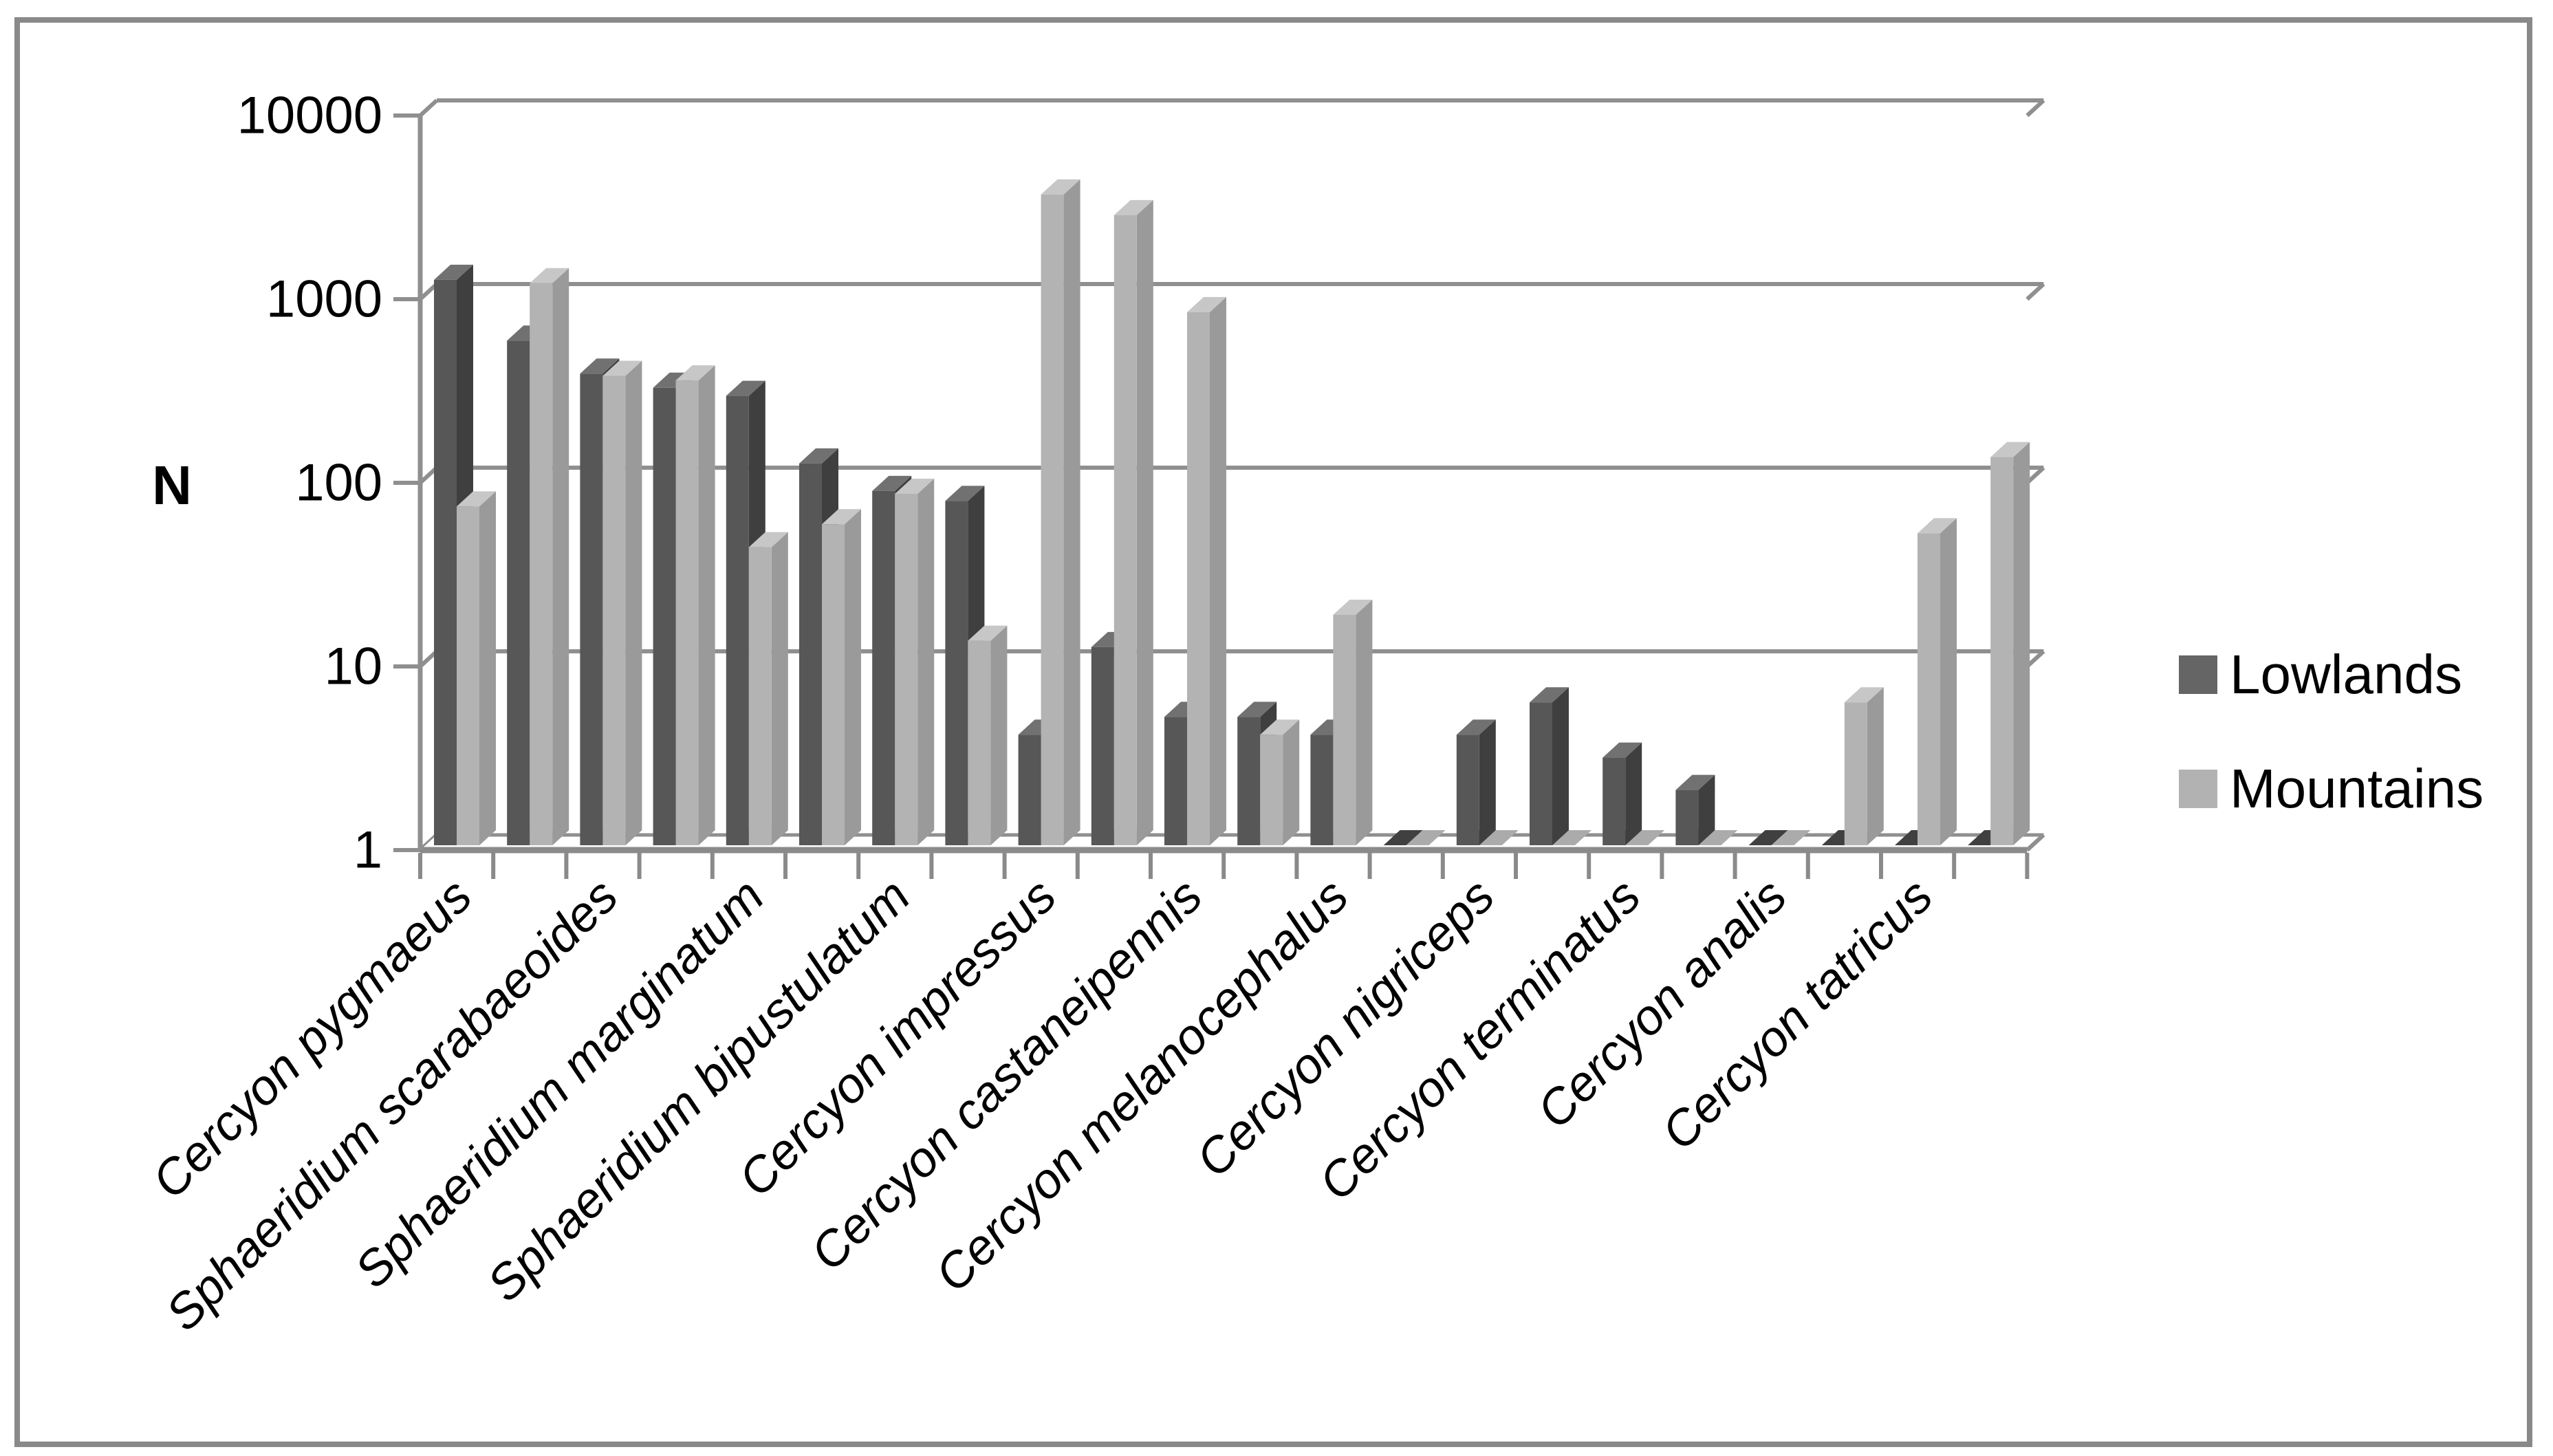 This screenshot has height=1456, width=2553. Describe the element at coordinates (1476, 727) in the screenshot. I see `bar-lowlands-15-top` at that location.